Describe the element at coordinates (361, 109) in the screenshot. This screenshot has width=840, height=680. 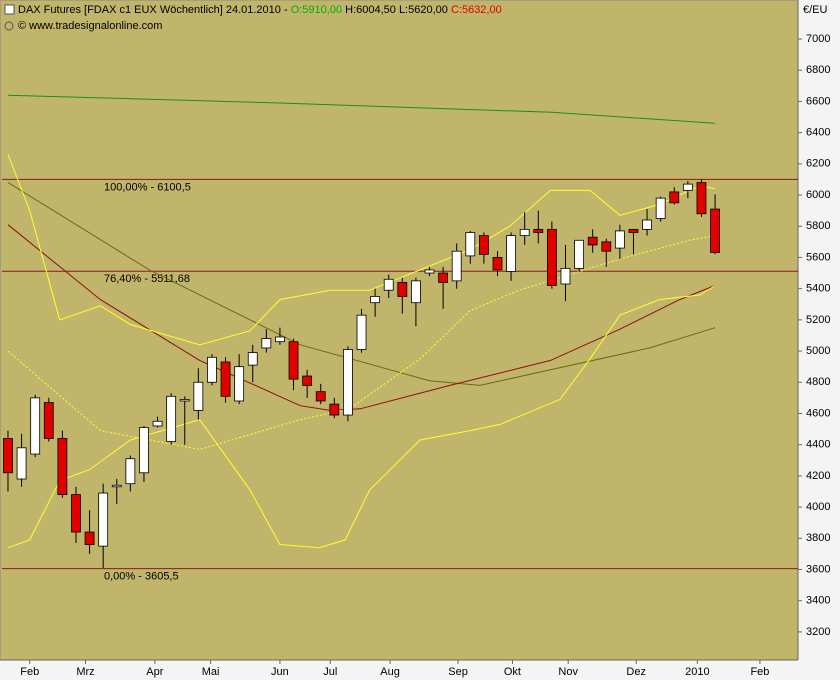
I see `indicator-line` at that location.